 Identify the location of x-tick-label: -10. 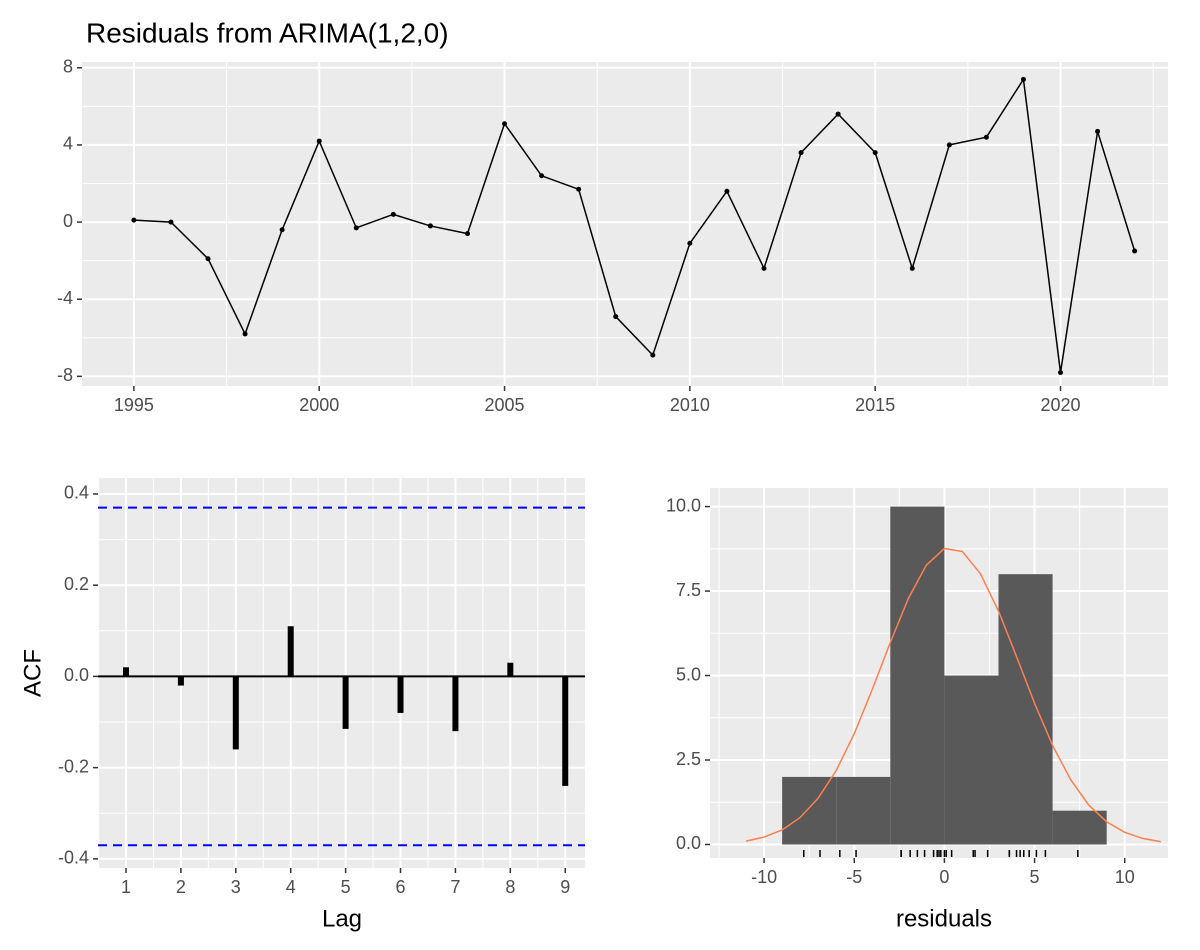
(764, 877).